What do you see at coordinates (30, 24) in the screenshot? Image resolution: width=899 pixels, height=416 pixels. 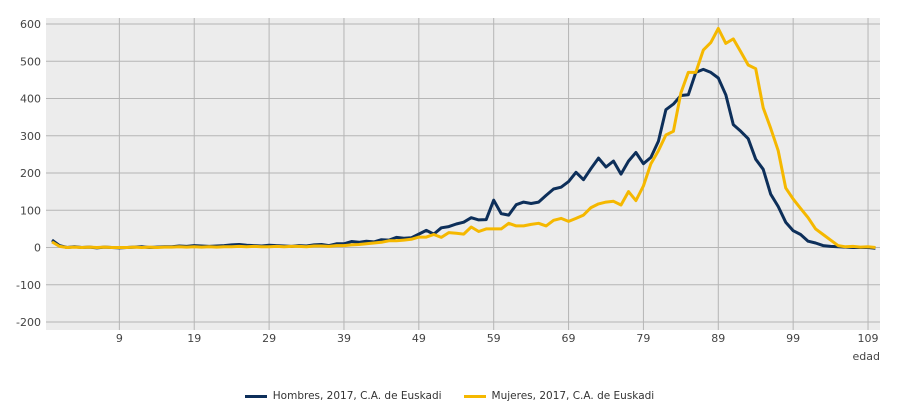 I see `y-tick-label: 600` at bounding box center [30, 24].